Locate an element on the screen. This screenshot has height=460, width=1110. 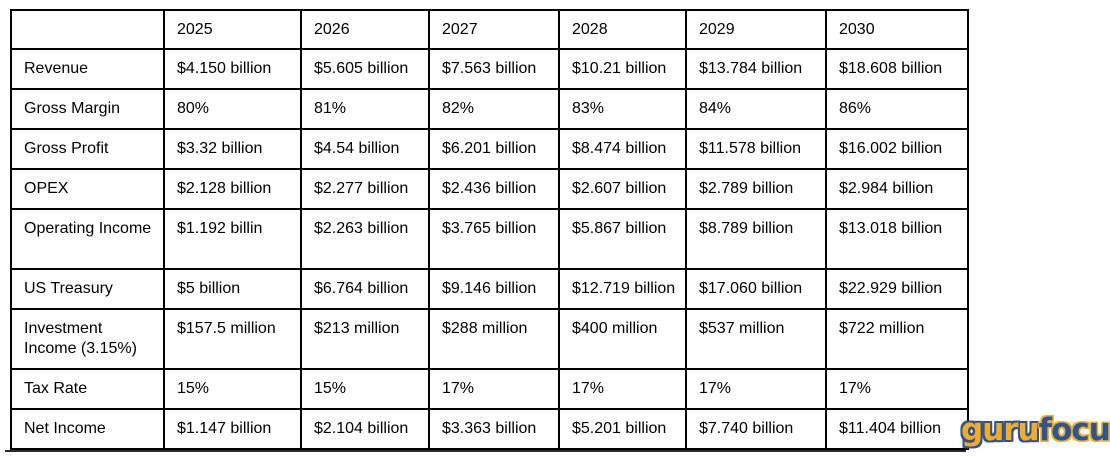
table-row-gross-margin: Gross Margin 80% 81% 82% 83% 84% 86% is located at coordinates (489, 109).